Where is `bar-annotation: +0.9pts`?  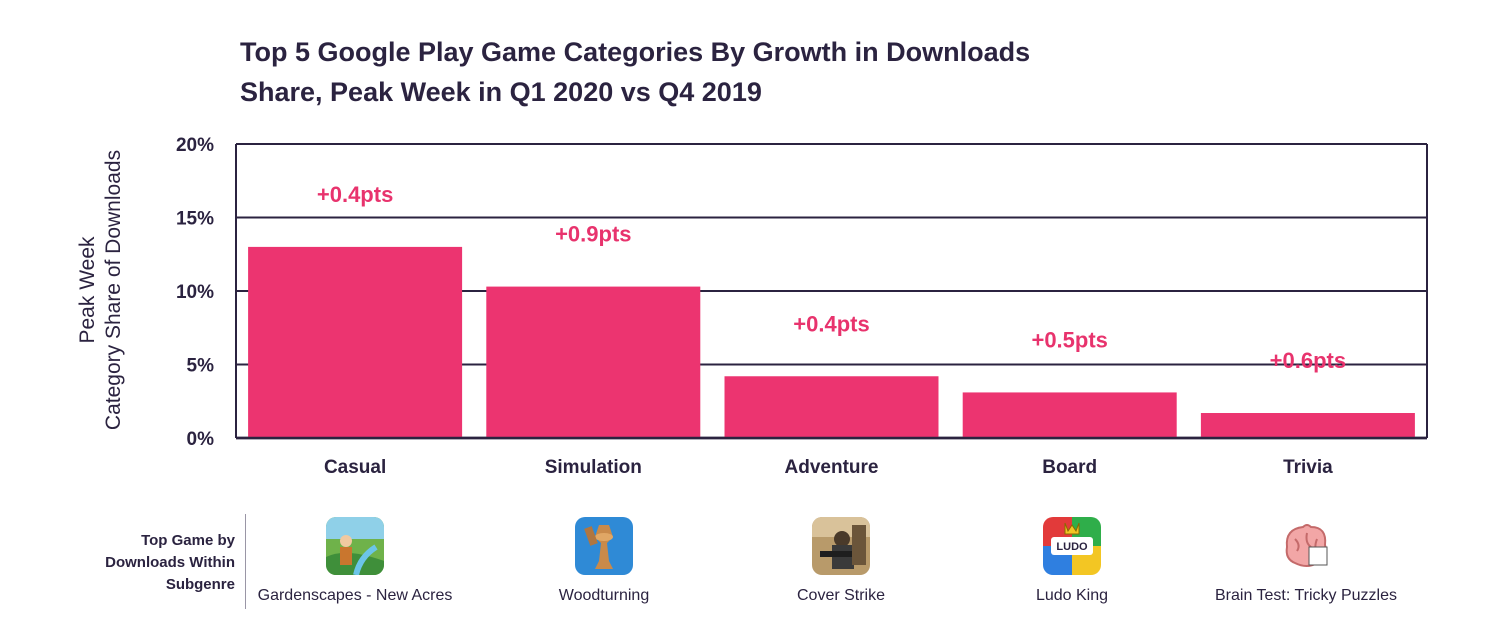 bar-annotation: +0.9pts is located at coordinates (593, 234).